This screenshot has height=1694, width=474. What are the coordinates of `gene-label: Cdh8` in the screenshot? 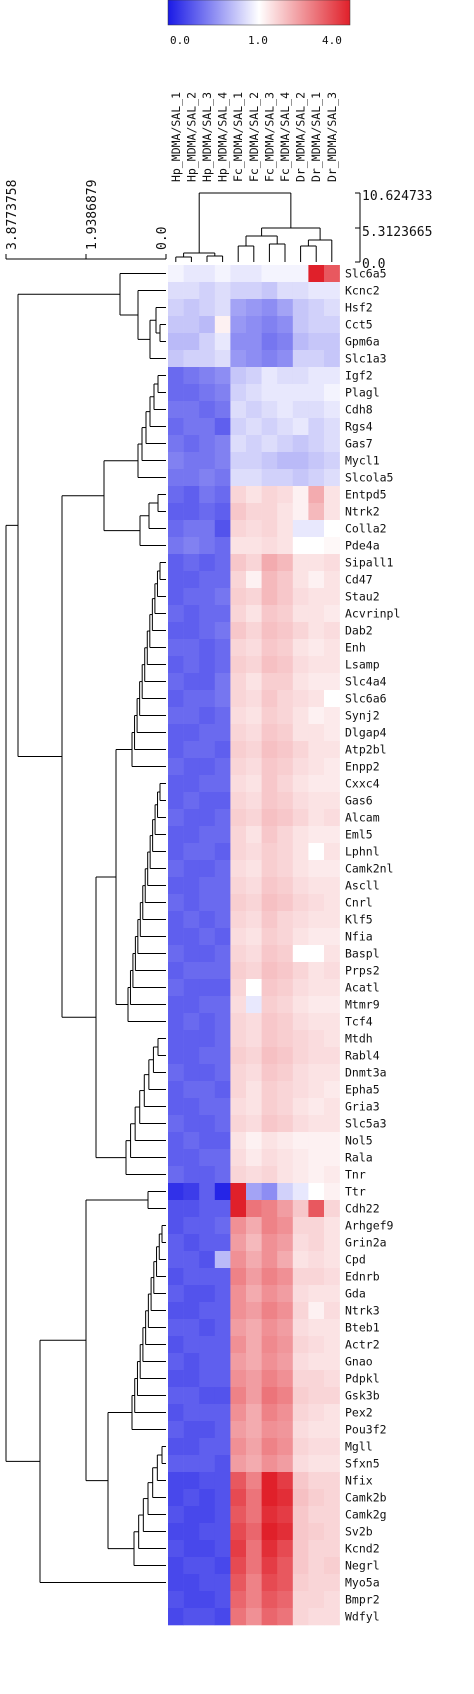 It's located at (359, 410).